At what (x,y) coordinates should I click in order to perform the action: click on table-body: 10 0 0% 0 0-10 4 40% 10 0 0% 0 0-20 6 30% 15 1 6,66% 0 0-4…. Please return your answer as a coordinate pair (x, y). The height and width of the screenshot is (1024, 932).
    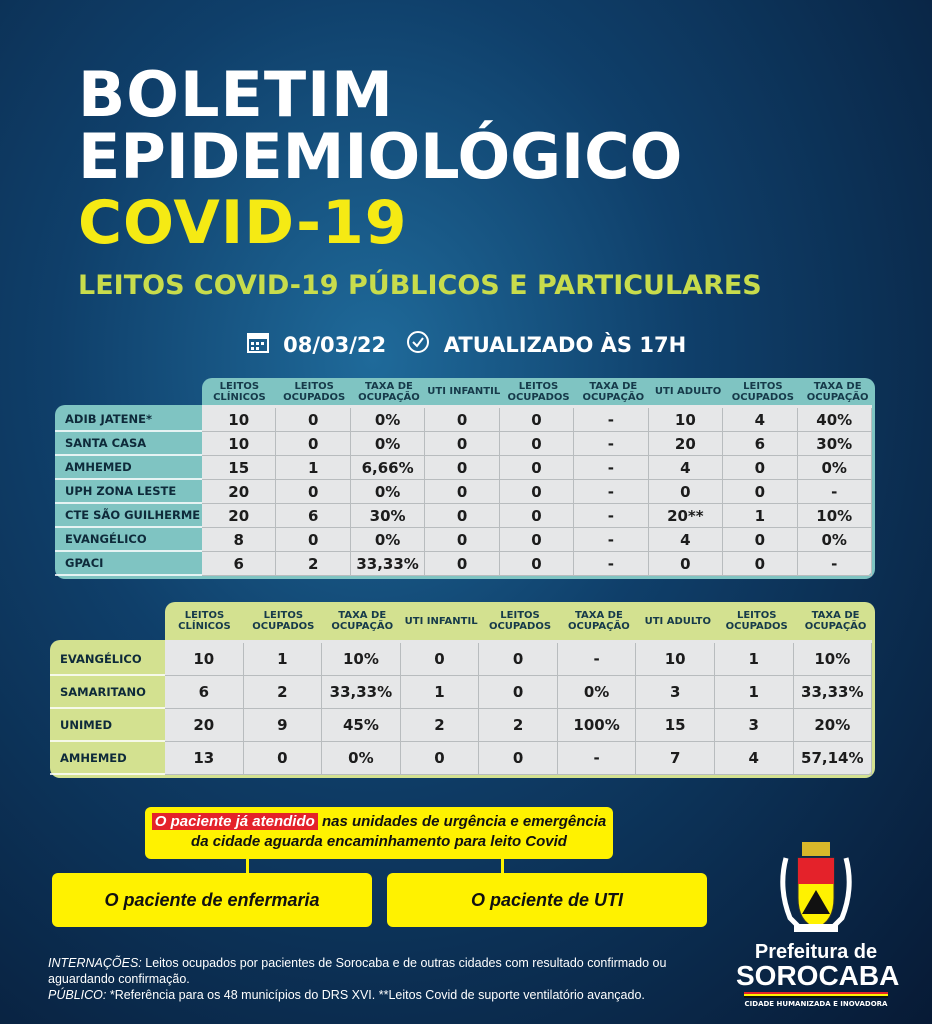
    Looking at the image, I should click on (538, 492).